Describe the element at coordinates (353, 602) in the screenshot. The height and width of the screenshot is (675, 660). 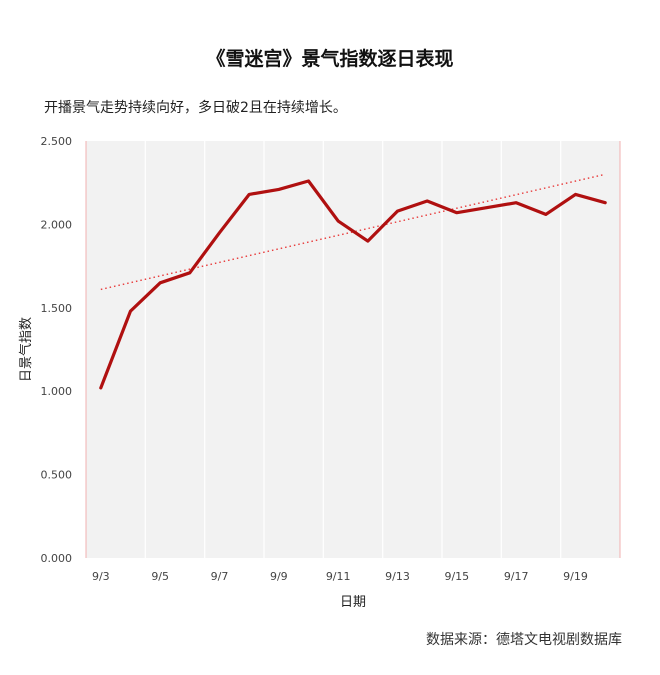
I see `x-axis-title: 日期` at that location.